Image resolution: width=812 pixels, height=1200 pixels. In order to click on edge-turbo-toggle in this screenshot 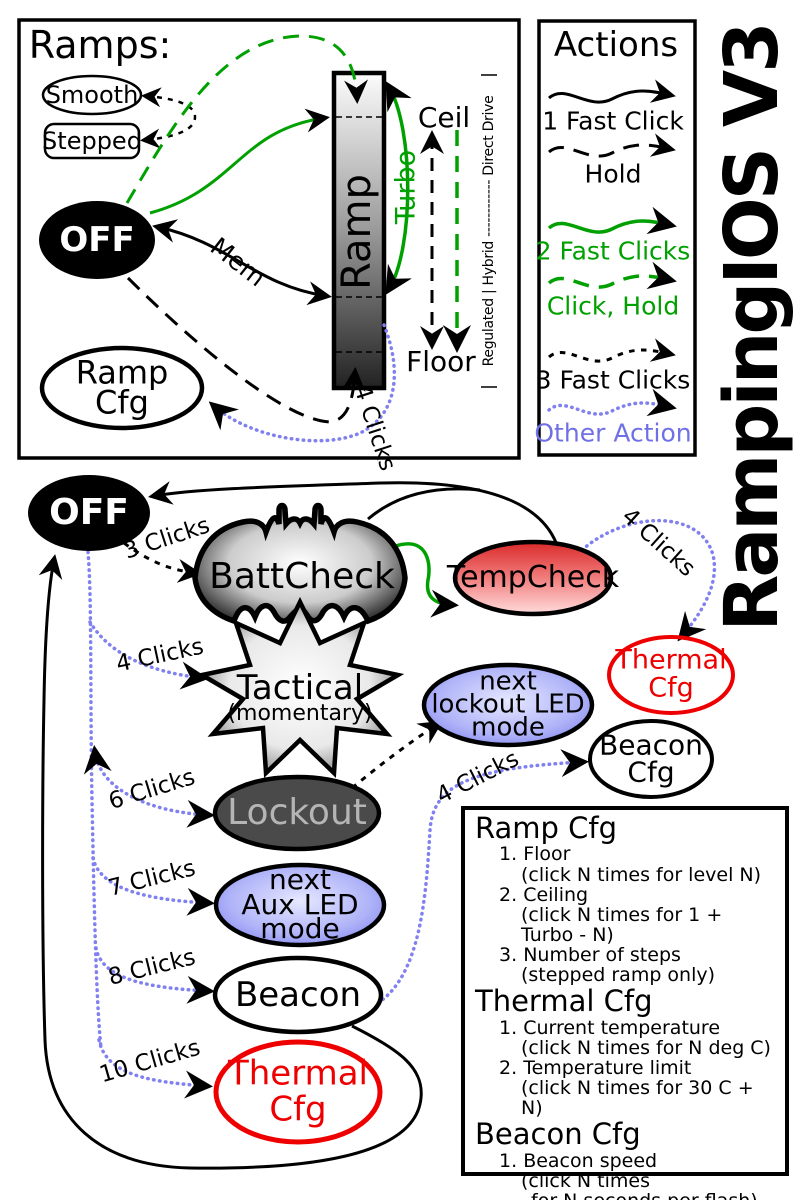, I will do `click(398, 187)`.